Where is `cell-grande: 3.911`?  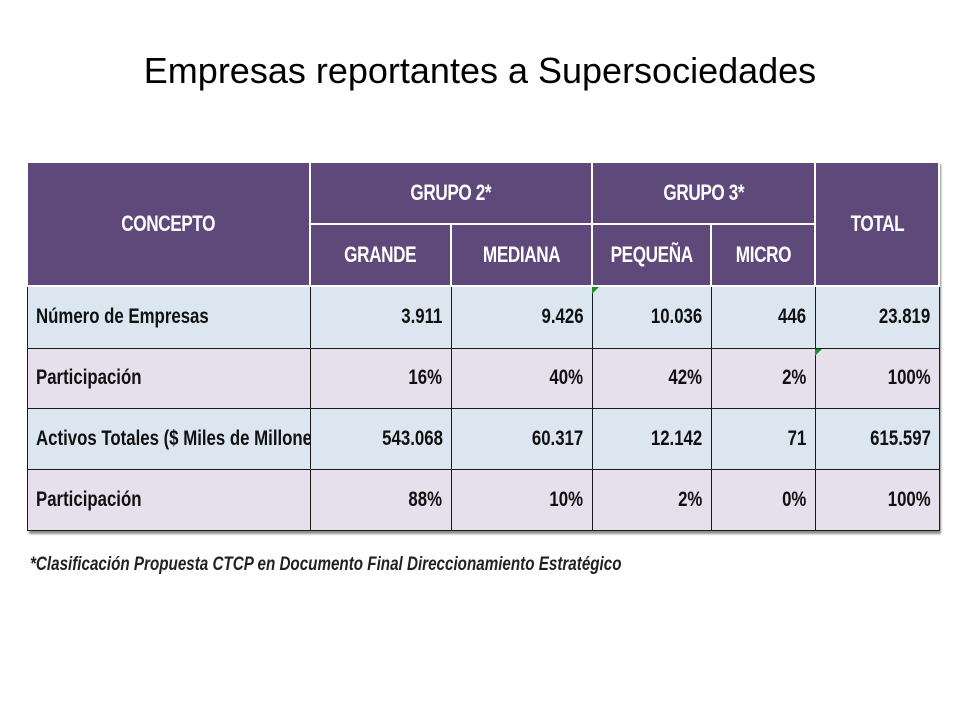 cell-grande: 3.911 is located at coordinates (380, 317).